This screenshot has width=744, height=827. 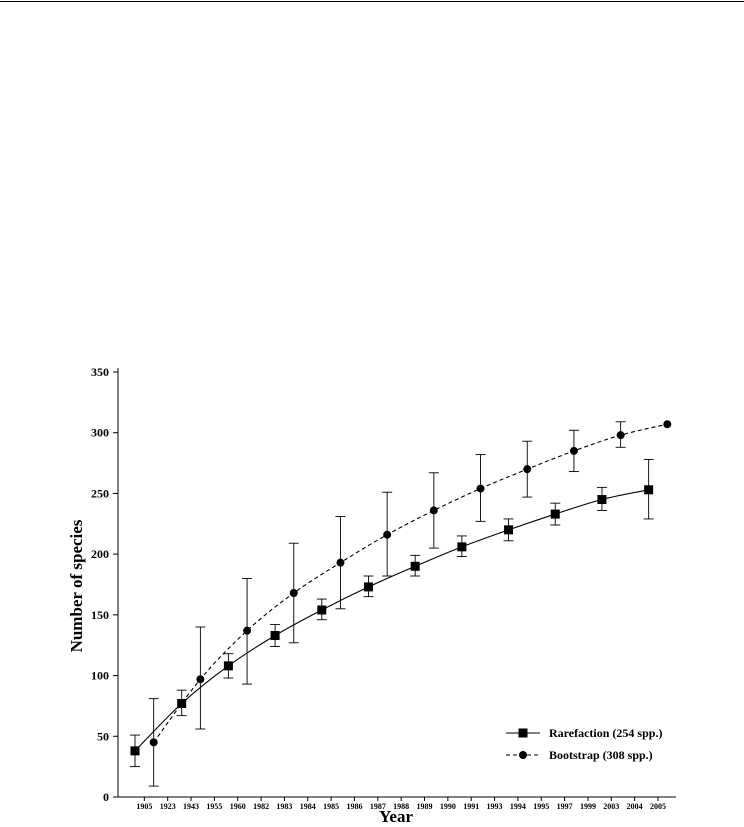 I want to click on x-tick-label: 1988, so click(x=401, y=806).